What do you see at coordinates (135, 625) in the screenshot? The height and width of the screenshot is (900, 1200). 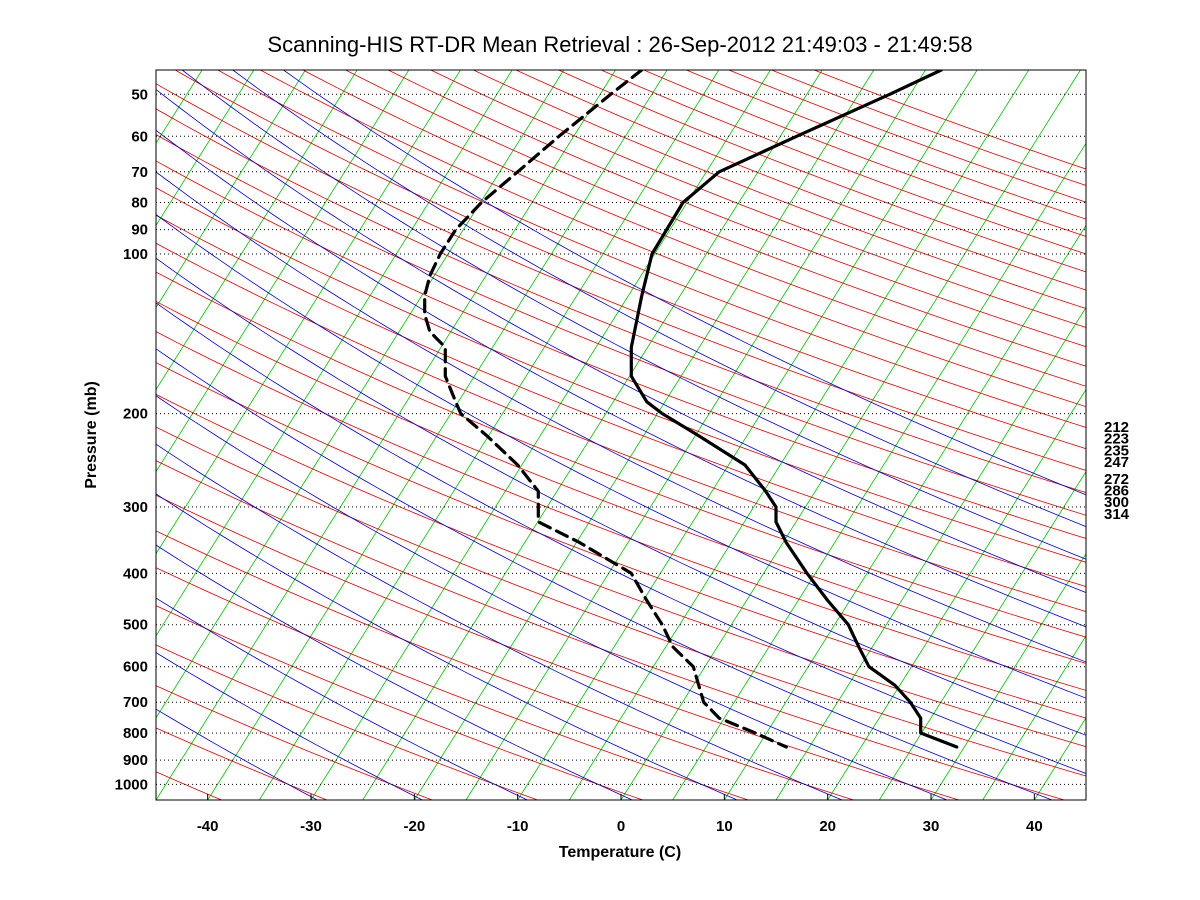 I see `y-tick-label: 500` at bounding box center [135, 625].